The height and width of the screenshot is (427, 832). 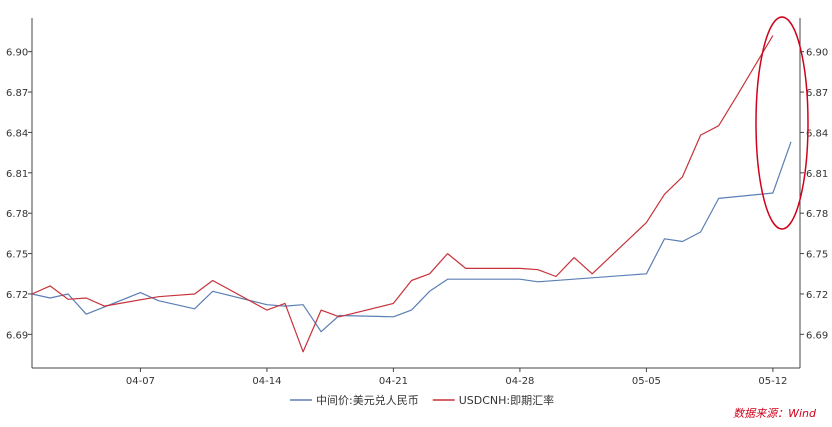 I want to click on legend-label-2: USDCNH:即期汇率, so click(x=506, y=400).